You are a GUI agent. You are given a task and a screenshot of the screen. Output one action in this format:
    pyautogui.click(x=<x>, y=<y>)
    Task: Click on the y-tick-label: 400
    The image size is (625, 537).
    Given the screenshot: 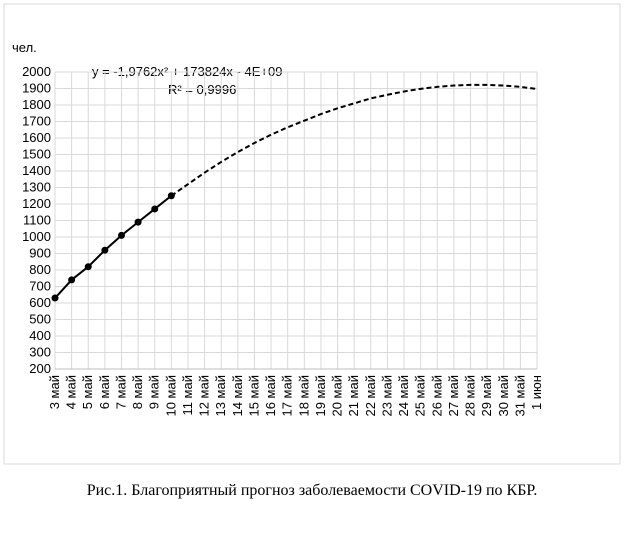 What is the action you would take?
    pyautogui.click(x=40, y=335)
    